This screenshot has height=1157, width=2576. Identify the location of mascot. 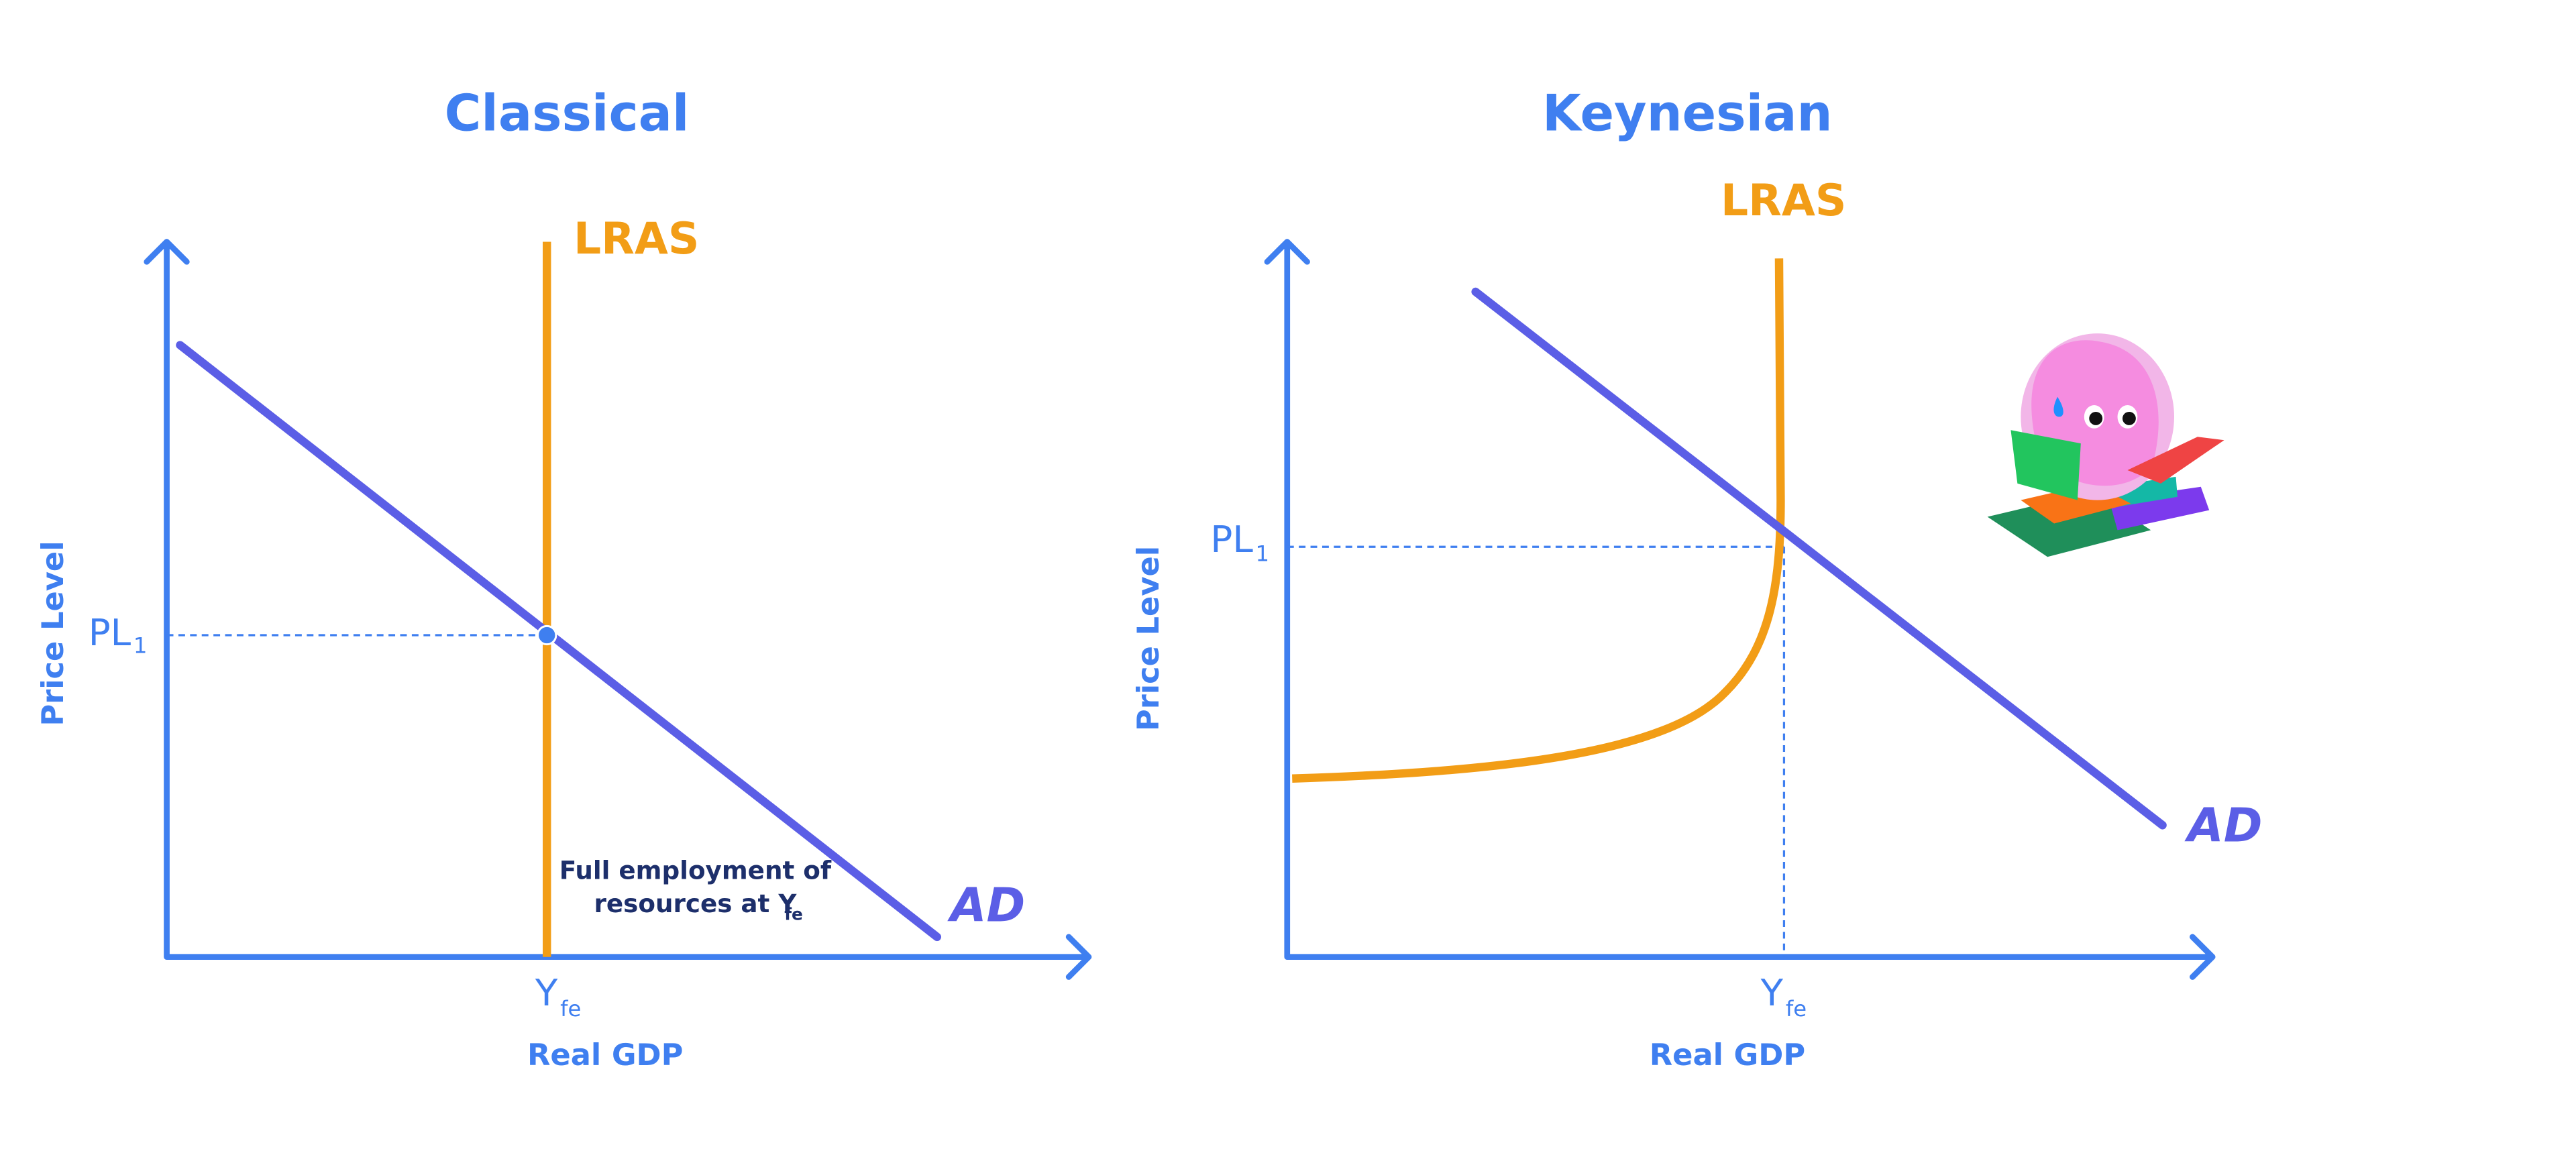
(2105, 445).